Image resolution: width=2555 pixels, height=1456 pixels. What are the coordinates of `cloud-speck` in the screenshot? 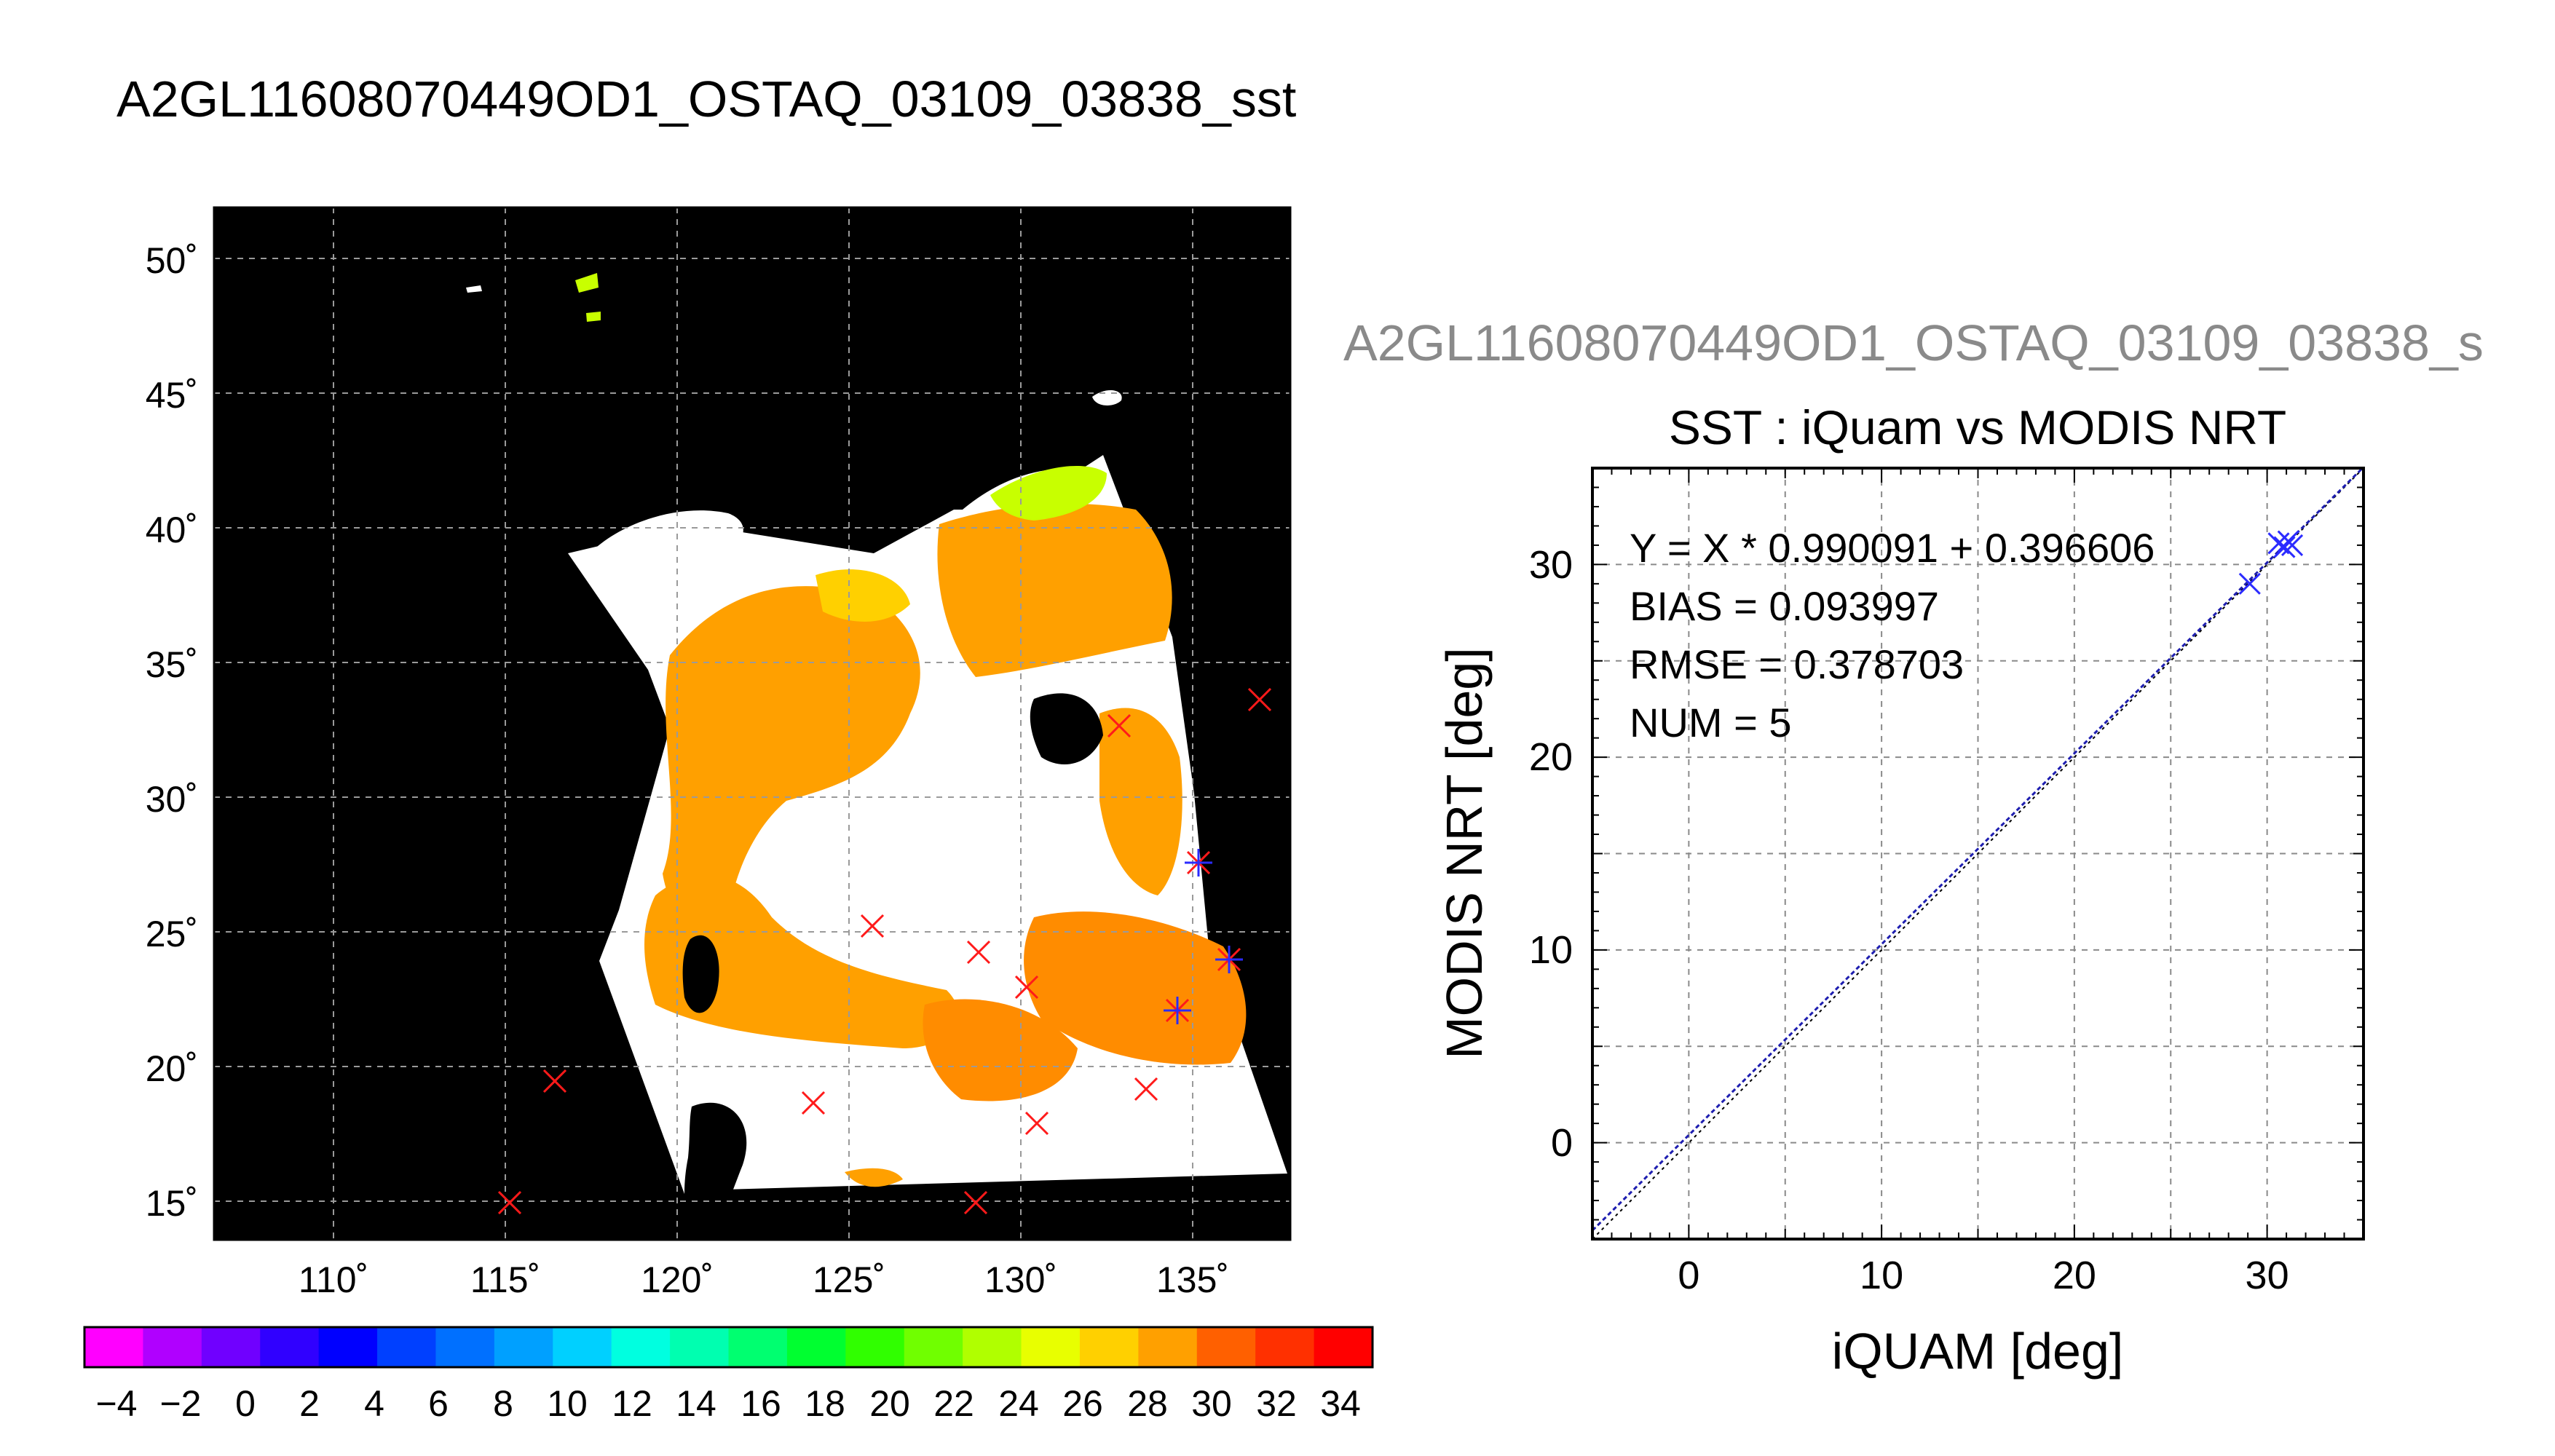 It's located at (474, 289).